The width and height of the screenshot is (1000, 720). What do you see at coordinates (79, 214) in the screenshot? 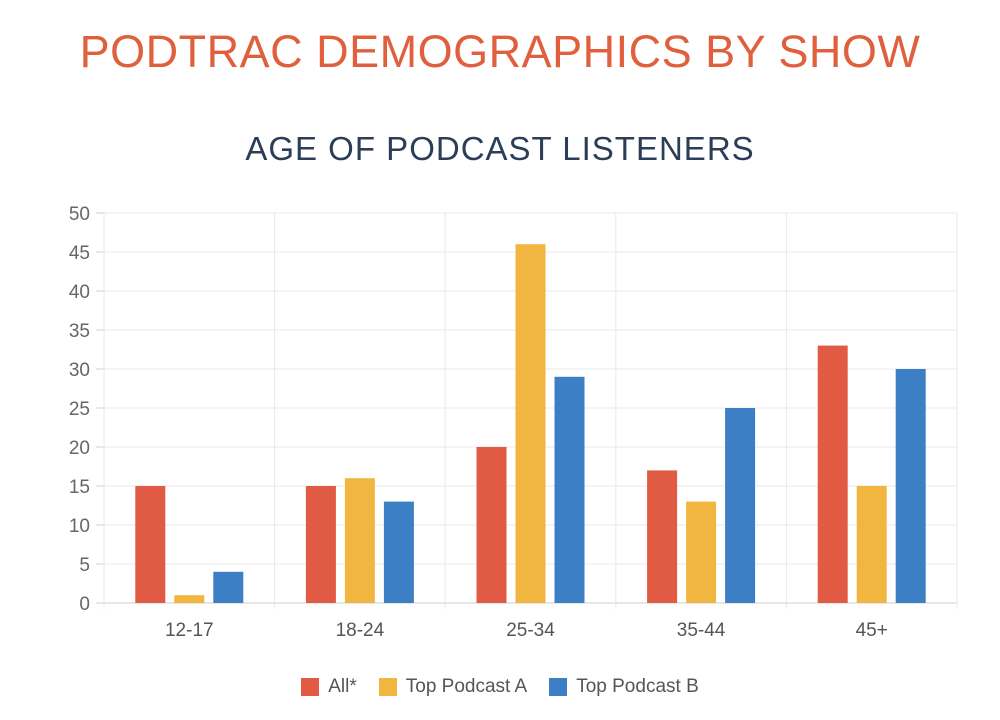
I see `y-tick-label: 50` at bounding box center [79, 214].